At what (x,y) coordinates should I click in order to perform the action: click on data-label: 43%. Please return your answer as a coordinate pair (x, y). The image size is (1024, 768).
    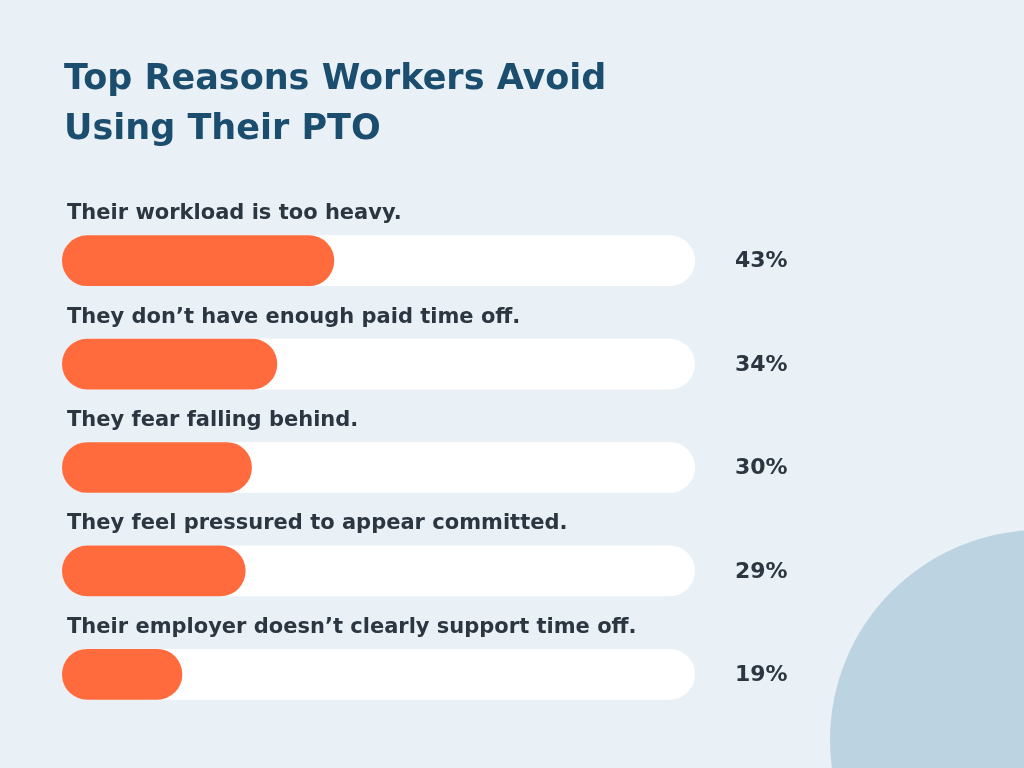
    Looking at the image, I should click on (761, 260).